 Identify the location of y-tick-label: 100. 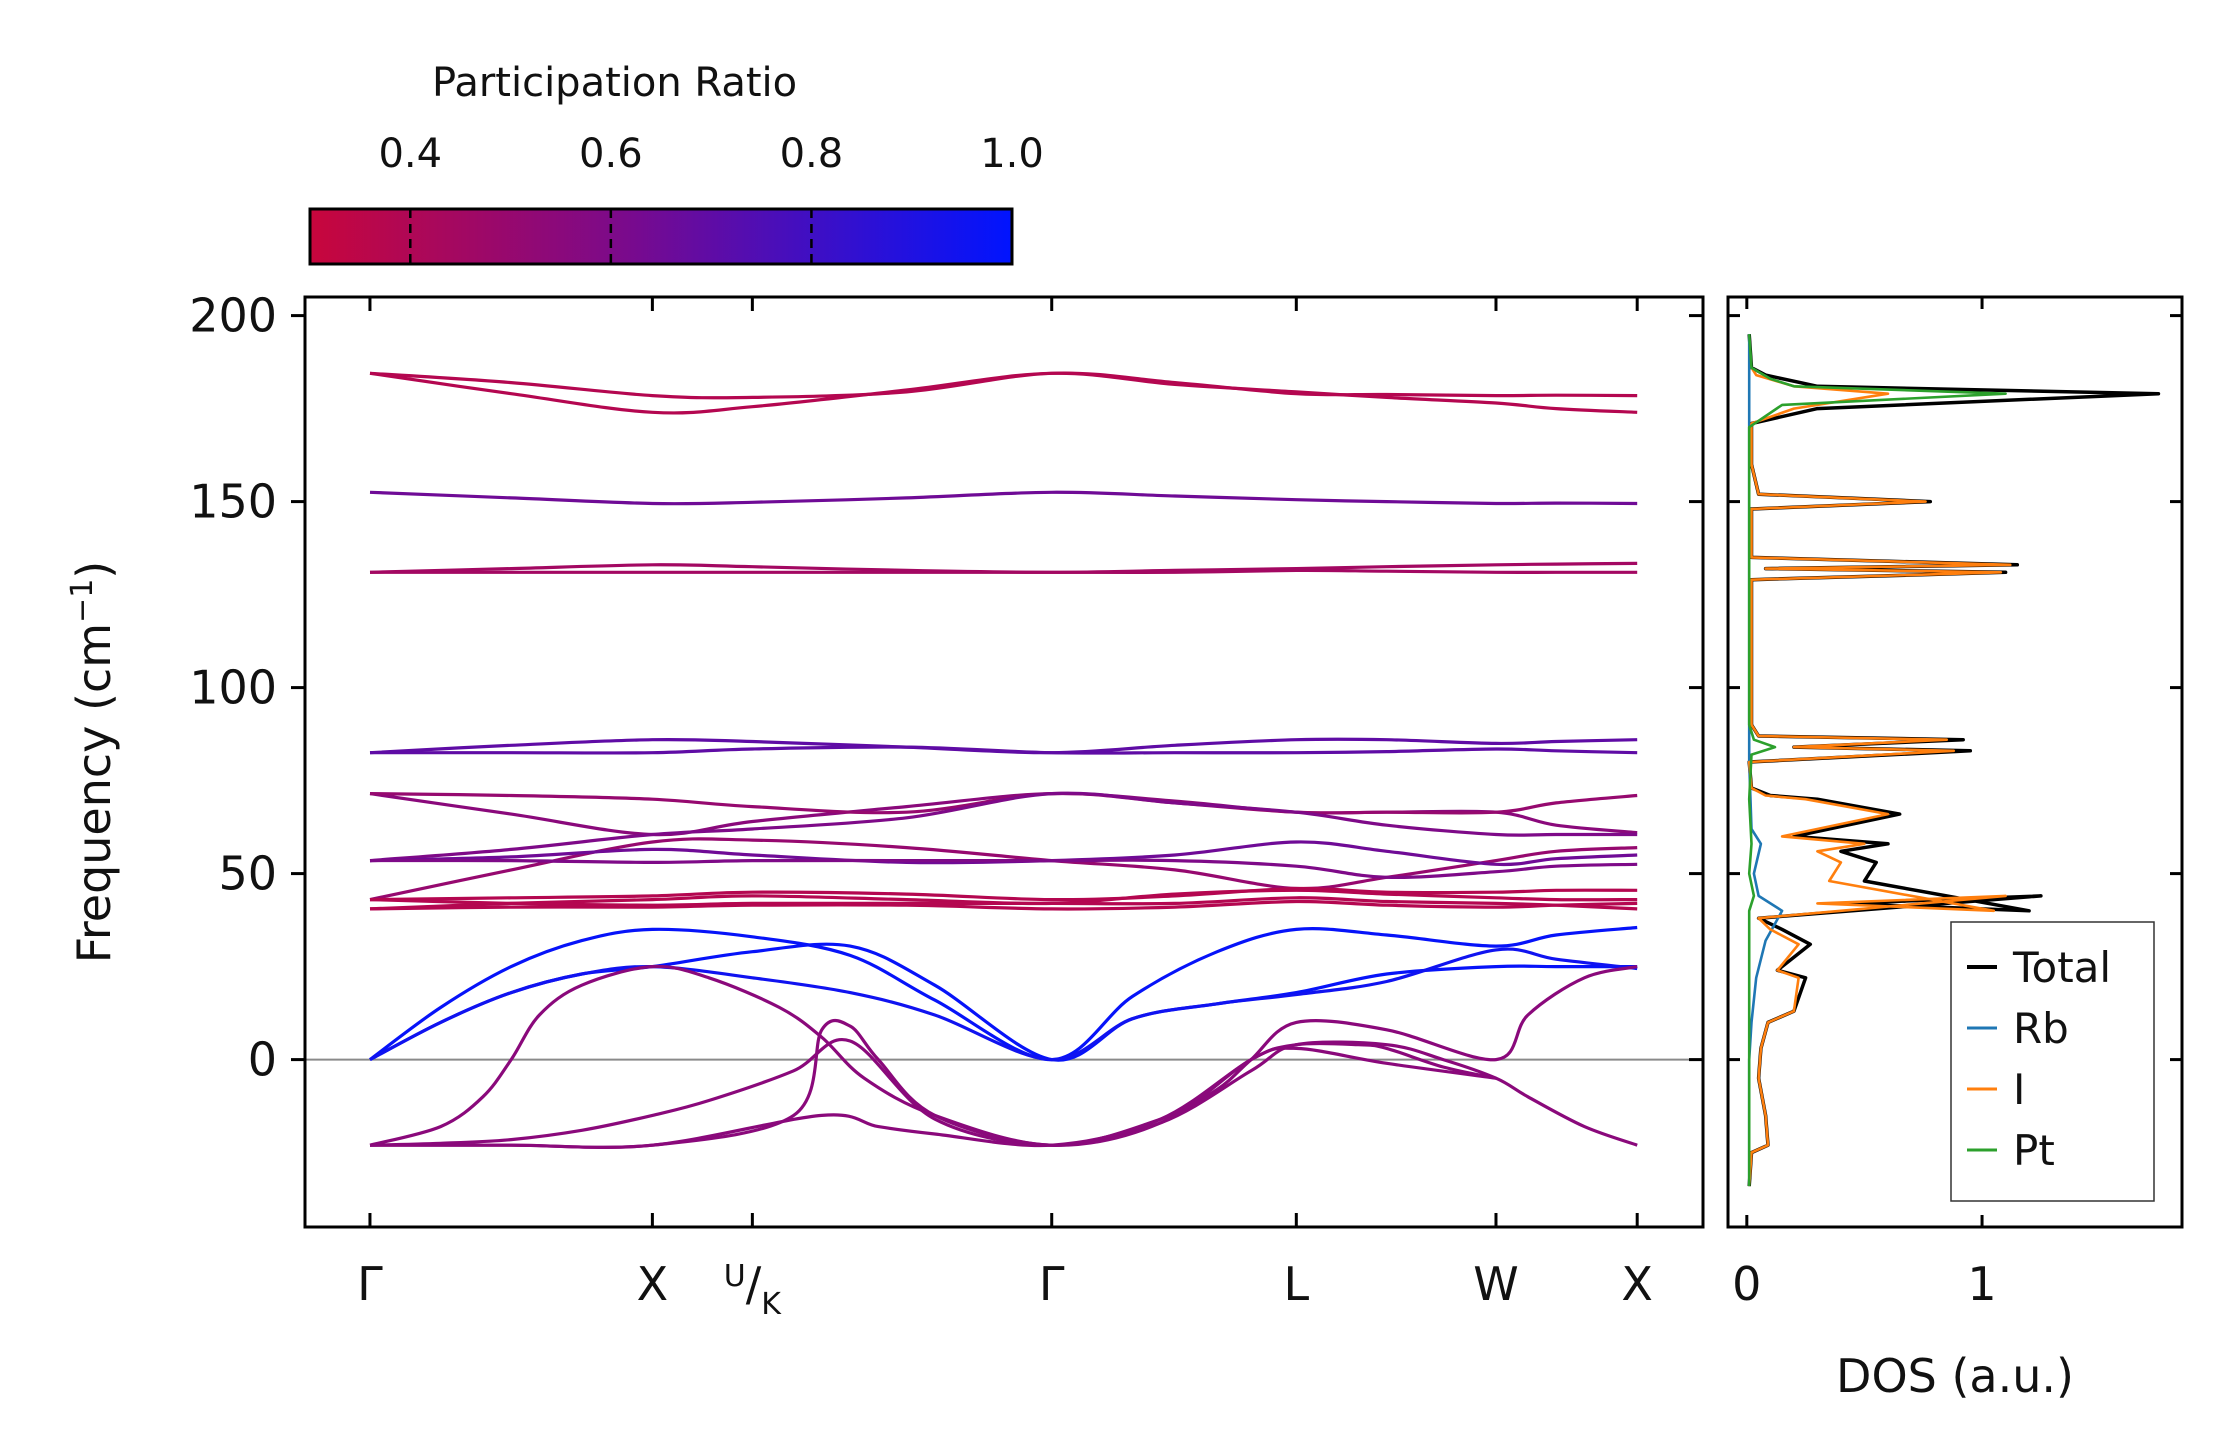
(233, 688).